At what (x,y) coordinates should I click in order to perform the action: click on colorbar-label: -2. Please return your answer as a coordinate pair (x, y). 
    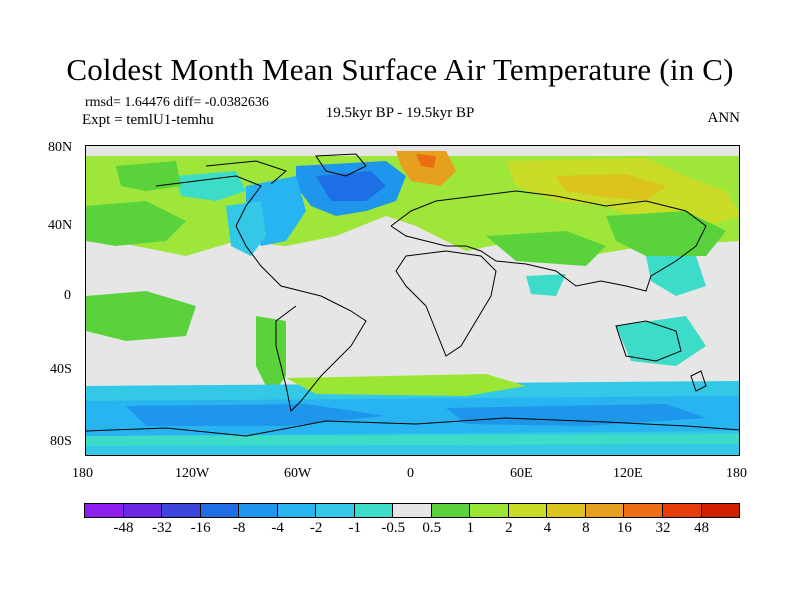
    Looking at the image, I should click on (316, 528).